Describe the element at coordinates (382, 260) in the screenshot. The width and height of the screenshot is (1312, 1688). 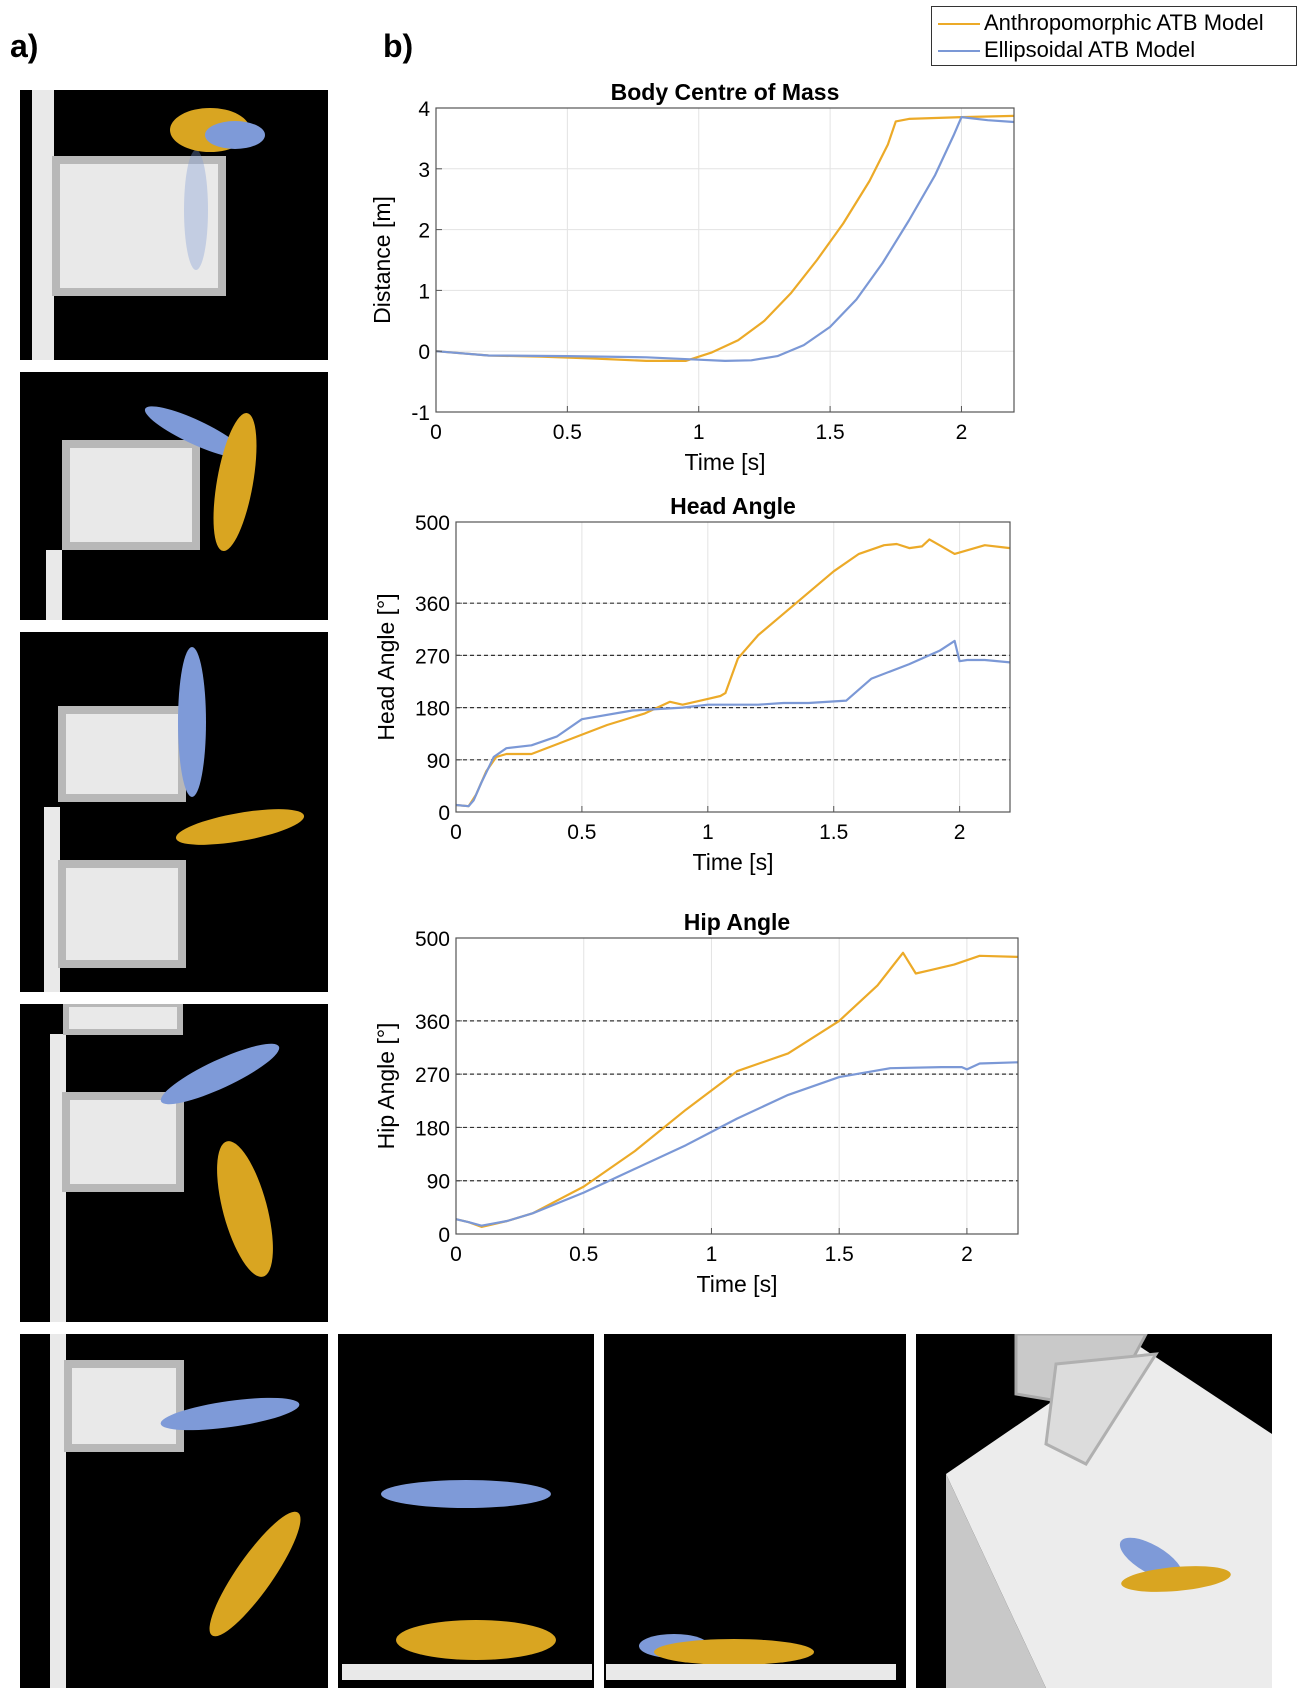
I see `y-axis-label: Distance [m]` at that location.